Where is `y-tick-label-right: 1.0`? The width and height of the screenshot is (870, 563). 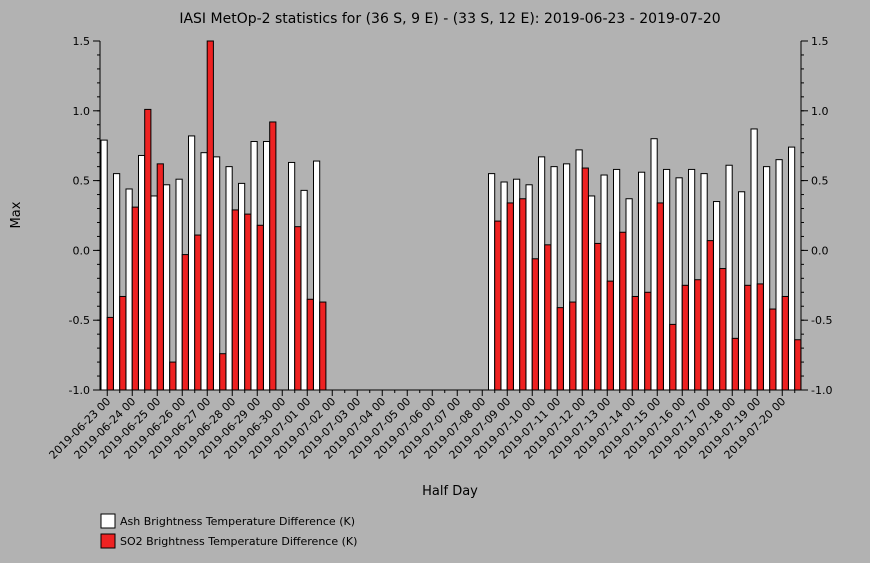 y-tick-label-right: 1.0 is located at coordinates (820, 111).